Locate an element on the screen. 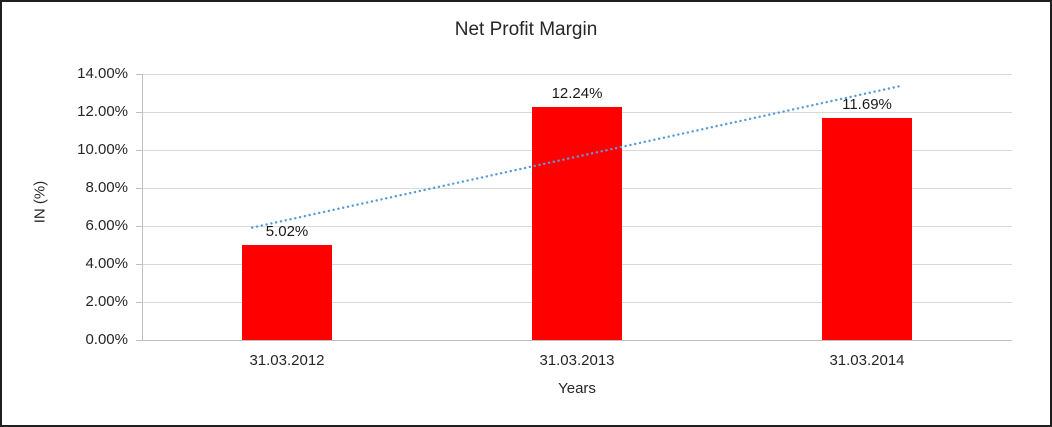 The height and width of the screenshot is (427, 1052). y-axis-tick-label: 4.00% is located at coordinates (106, 263).